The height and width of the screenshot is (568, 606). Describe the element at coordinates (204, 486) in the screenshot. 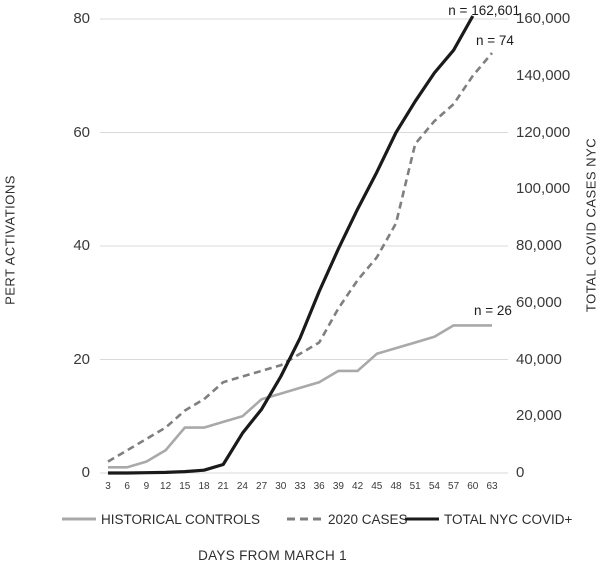

I see `x-axis-tick-label: 18` at that location.